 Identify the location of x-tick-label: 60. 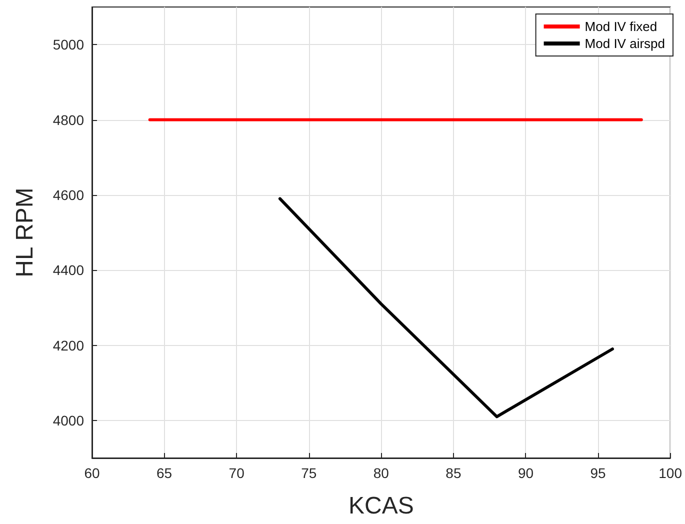
(92, 473).